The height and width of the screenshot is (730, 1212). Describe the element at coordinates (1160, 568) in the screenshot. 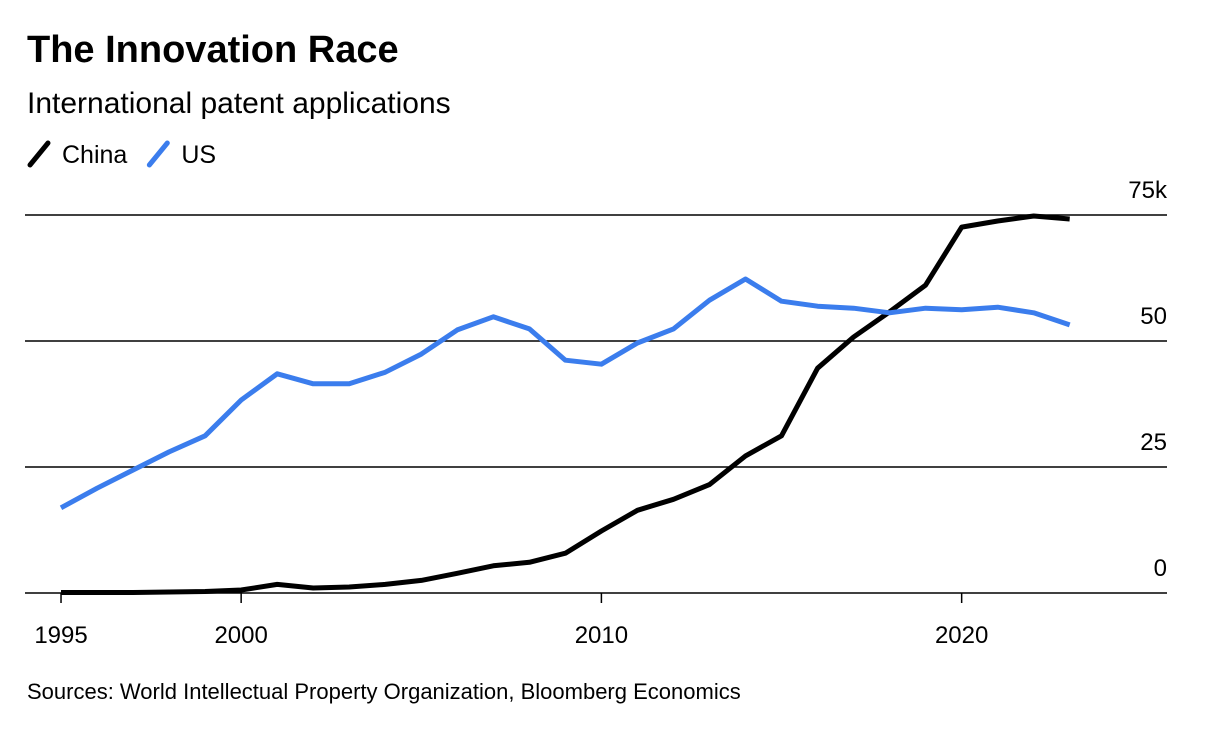

I see `y-tick-label: 0` at that location.